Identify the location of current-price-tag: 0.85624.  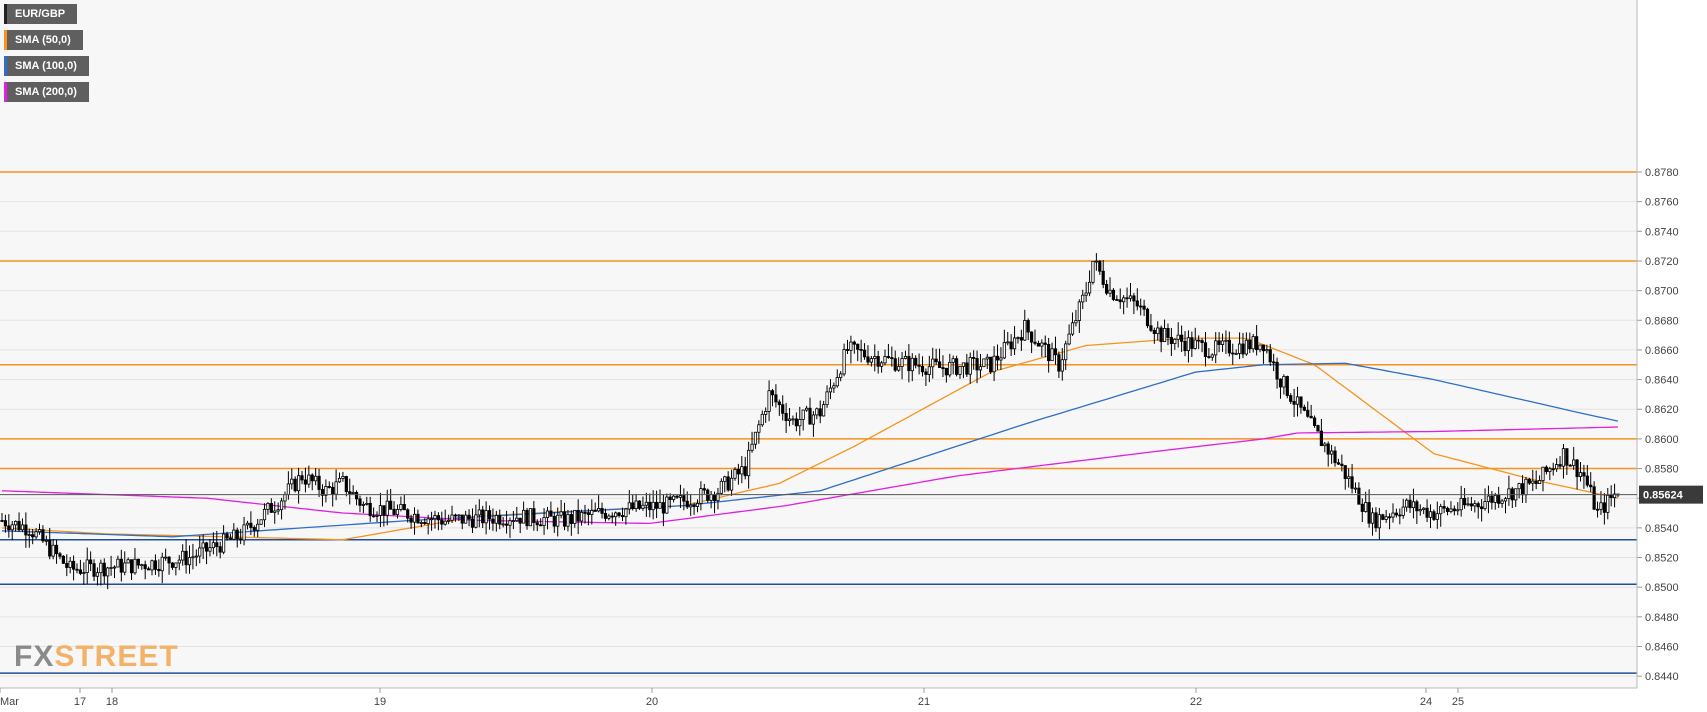
(851, 494).